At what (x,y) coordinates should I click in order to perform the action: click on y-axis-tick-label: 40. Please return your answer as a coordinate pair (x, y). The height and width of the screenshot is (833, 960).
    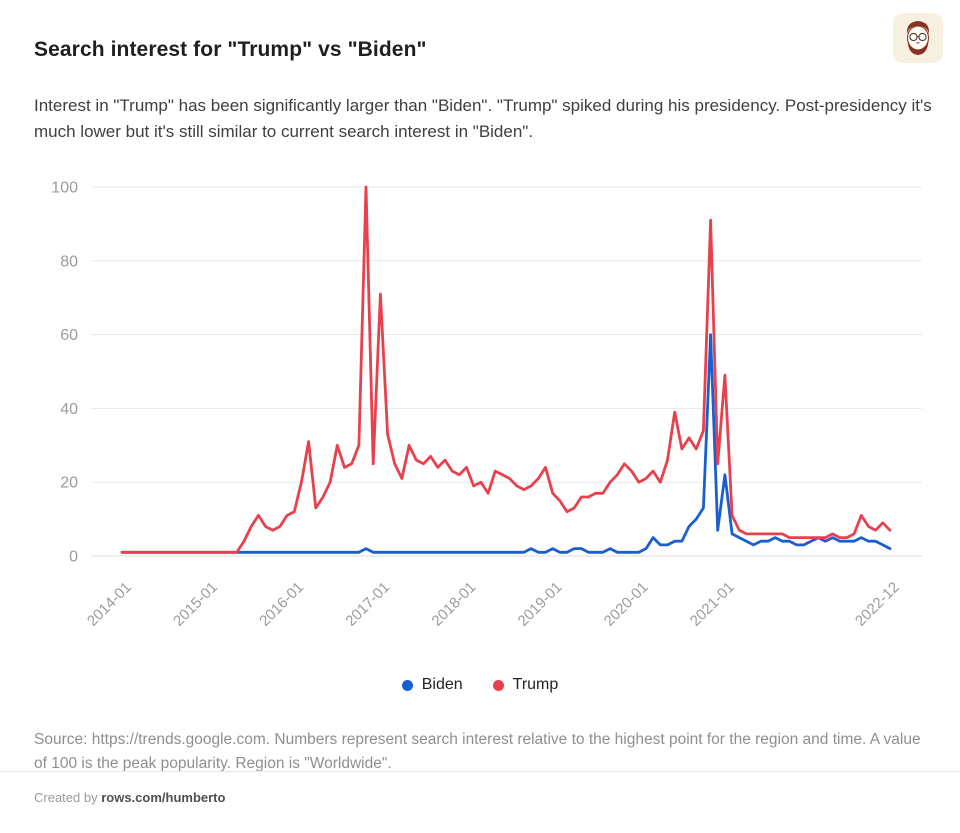
    Looking at the image, I should click on (69, 409).